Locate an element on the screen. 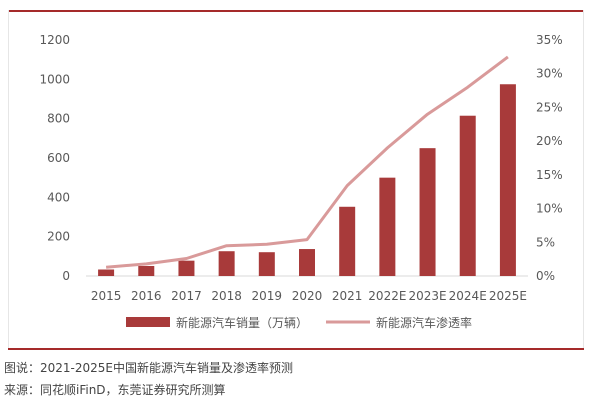 This screenshot has height=406, width=600. right-tick-label: 20% is located at coordinates (549, 141).